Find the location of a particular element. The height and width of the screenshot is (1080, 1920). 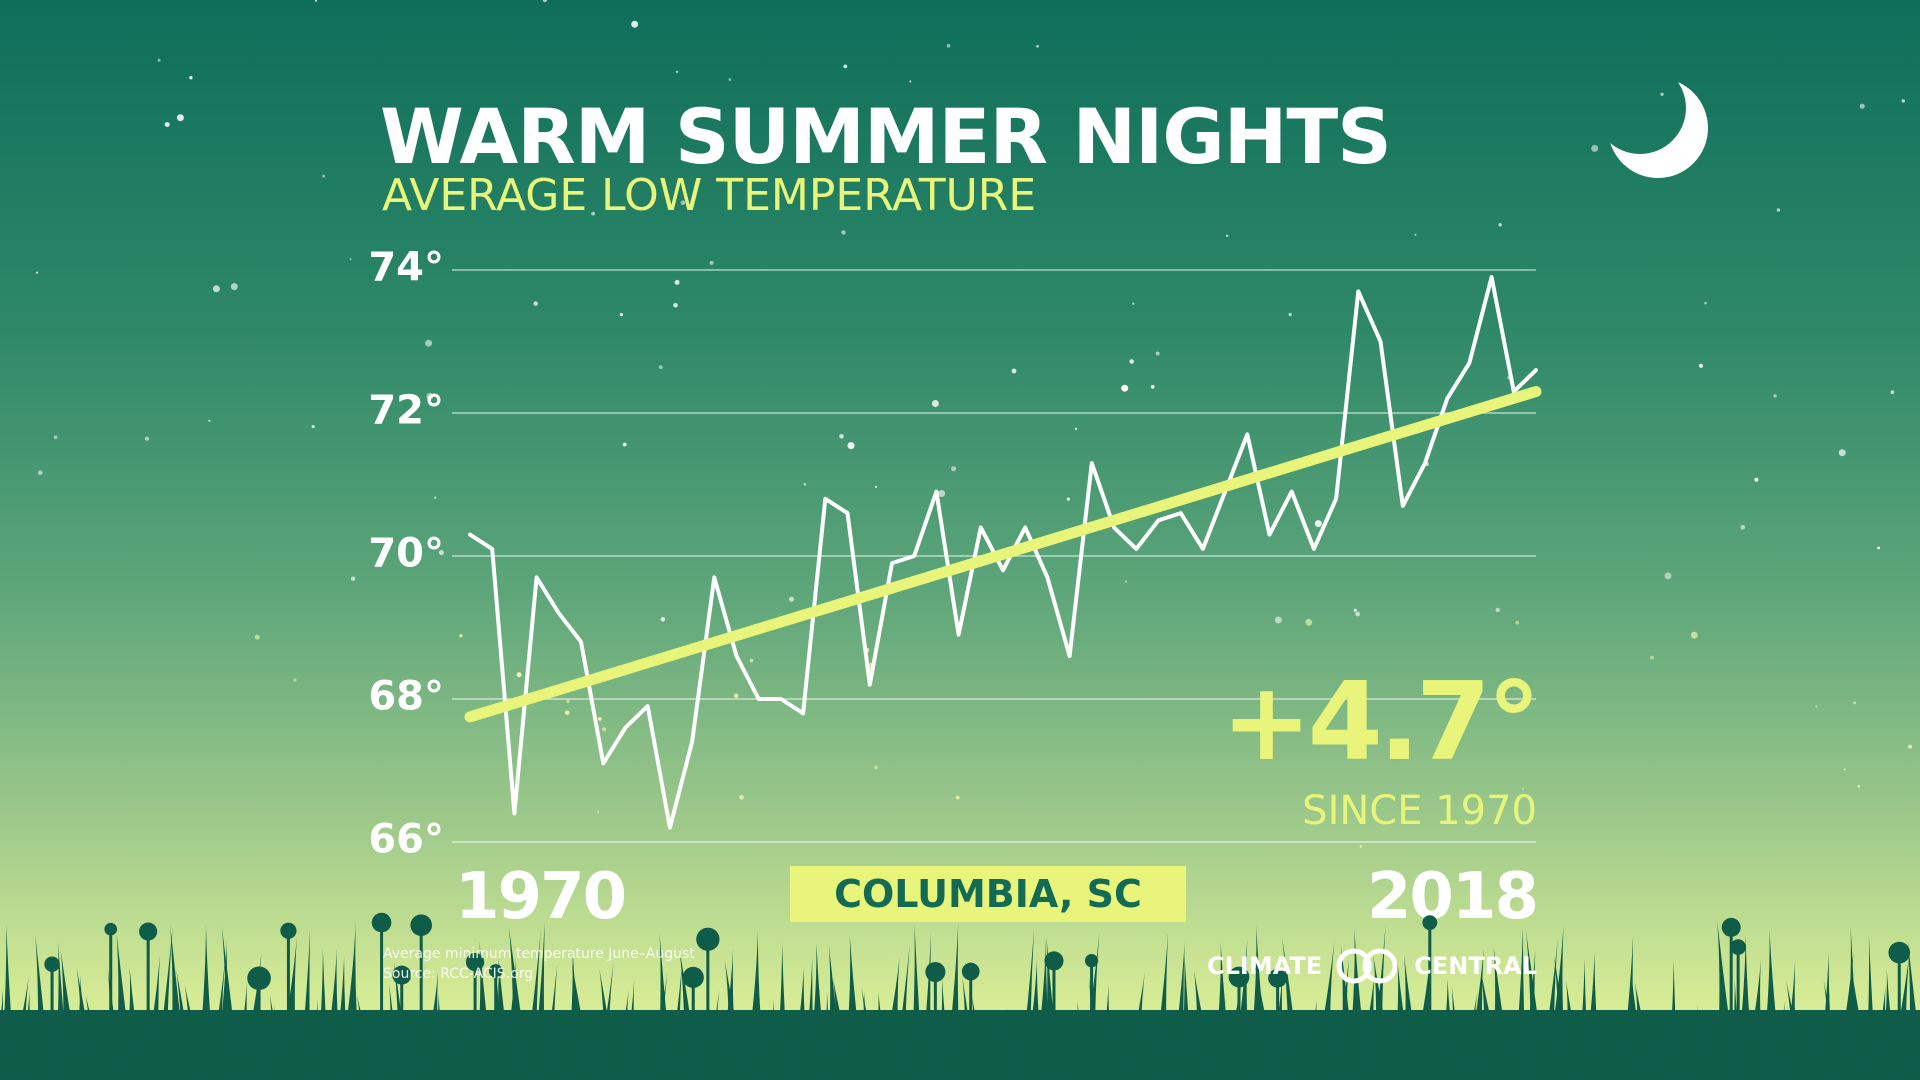

y-tick-label: 68° is located at coordinates (406, 696).